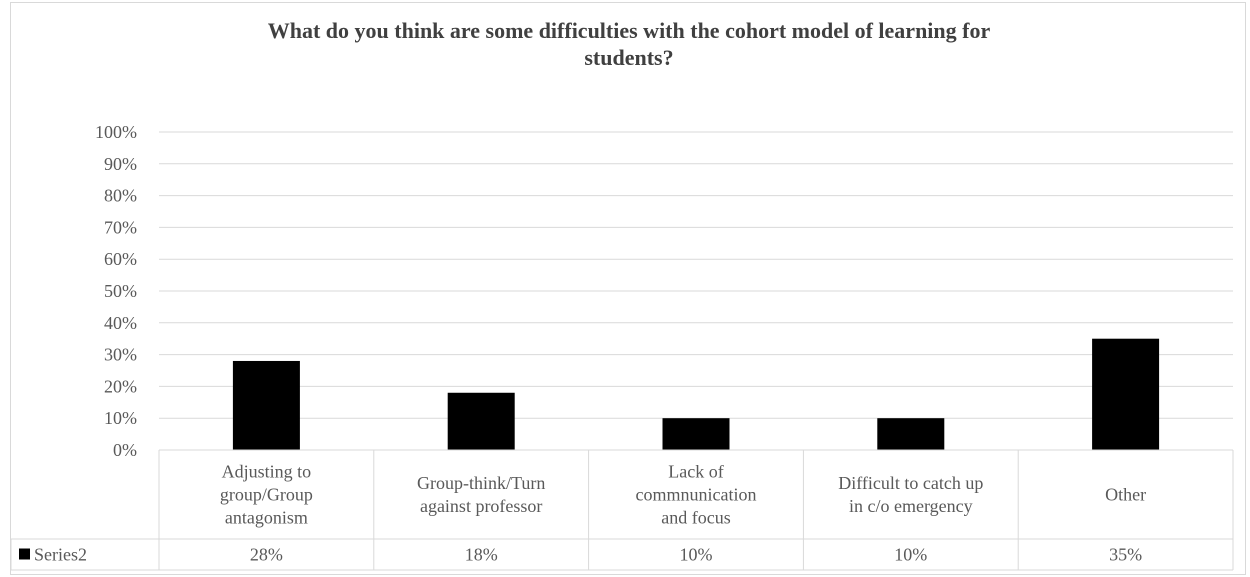 This screenshot has height=577, width=1250. What do you see at coordinates (266, 555) in the screenshot?
I see `data-value-label: 28%` at bounding box center [266, 555].